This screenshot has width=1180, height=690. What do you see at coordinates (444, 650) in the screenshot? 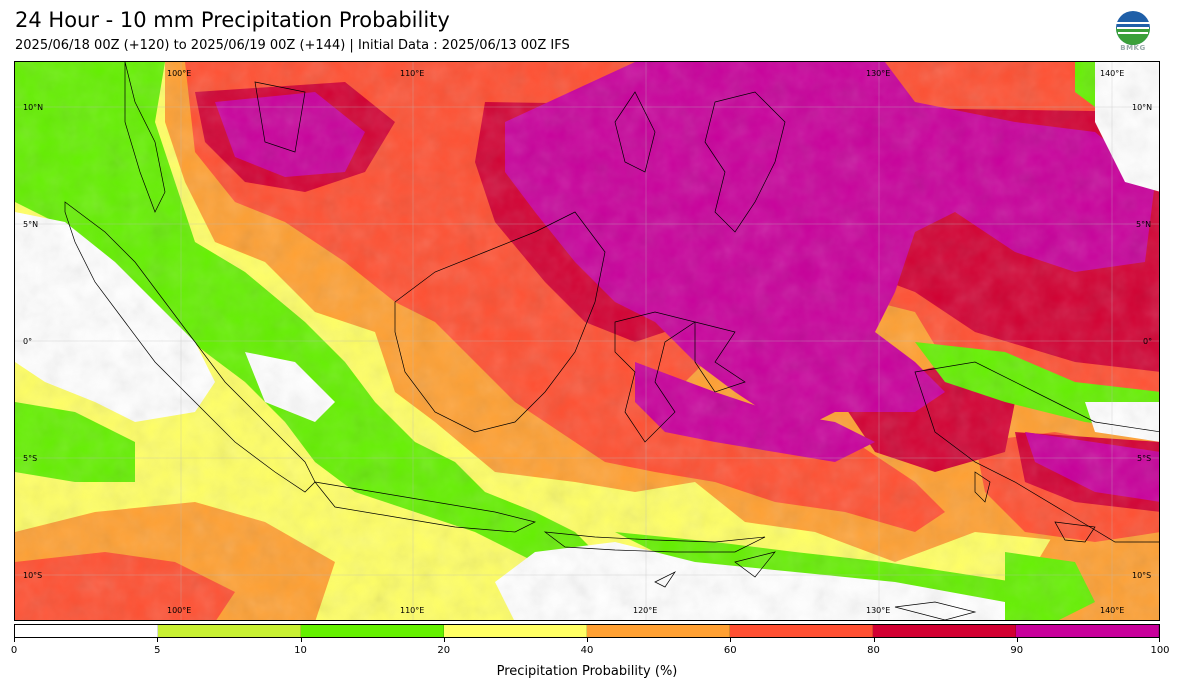
I see `colorbar-tick-label: 20` at bounding box center [444, 650].